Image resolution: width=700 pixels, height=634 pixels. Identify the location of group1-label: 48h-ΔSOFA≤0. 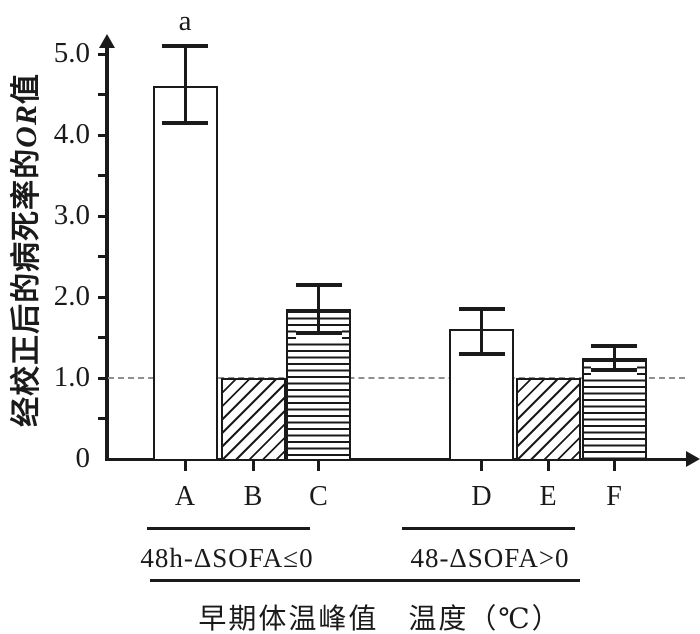
(227, 558).